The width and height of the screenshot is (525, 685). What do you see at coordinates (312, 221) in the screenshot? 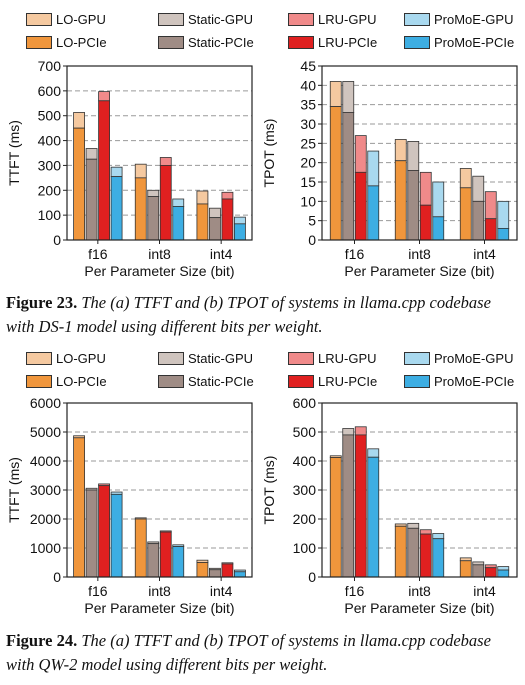
I see `y-tick-label: 5` at bounding box center [312, 221].